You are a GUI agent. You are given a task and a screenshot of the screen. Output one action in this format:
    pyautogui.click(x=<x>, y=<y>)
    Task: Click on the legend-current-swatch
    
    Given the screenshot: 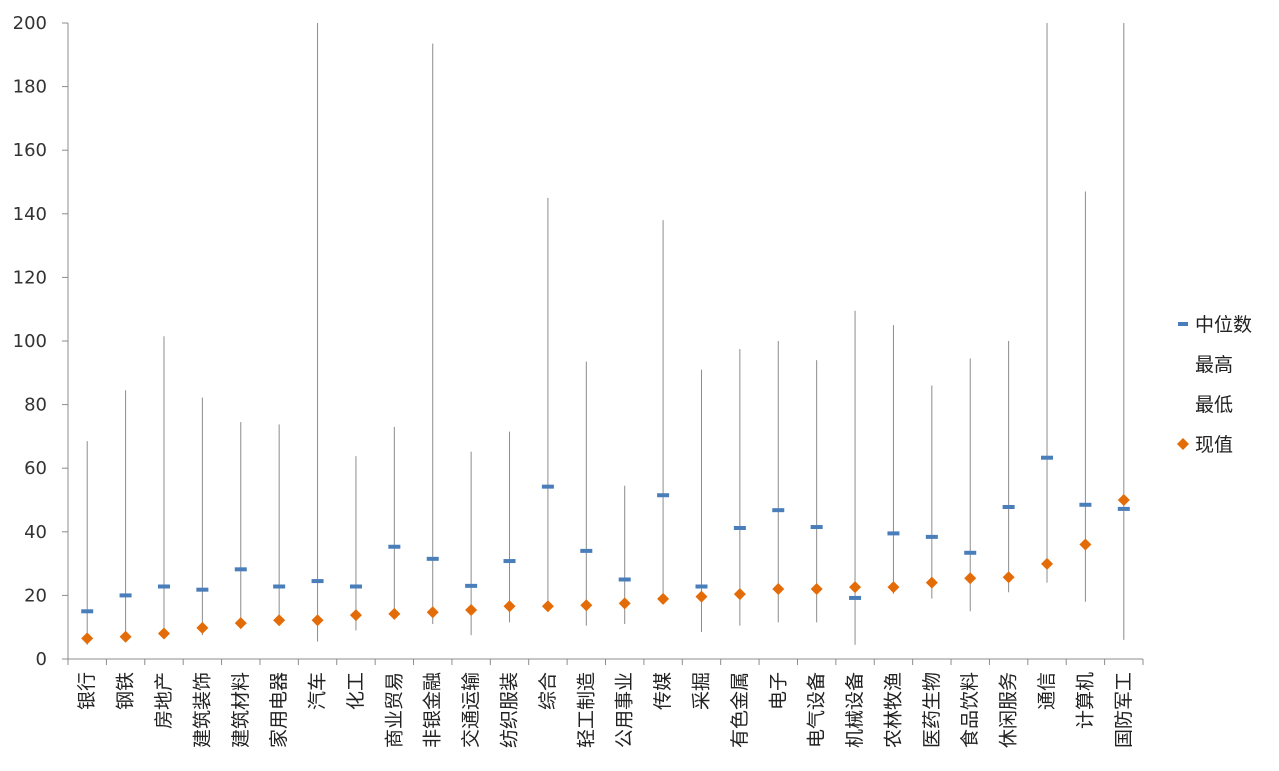 What is the action you would take?
    pyautogui.click(x=1183, y=444)
    